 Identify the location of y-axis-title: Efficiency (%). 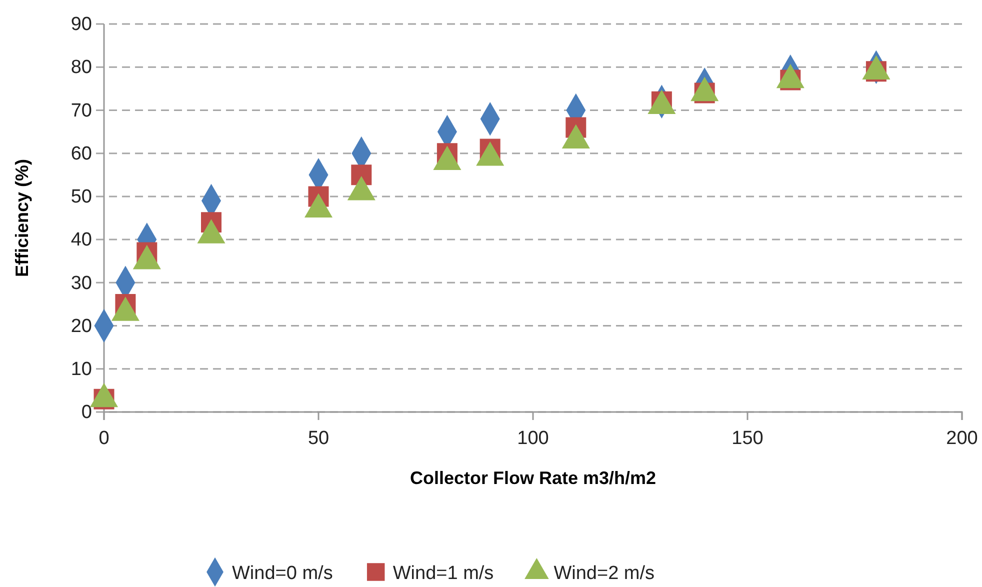
(22, 218).